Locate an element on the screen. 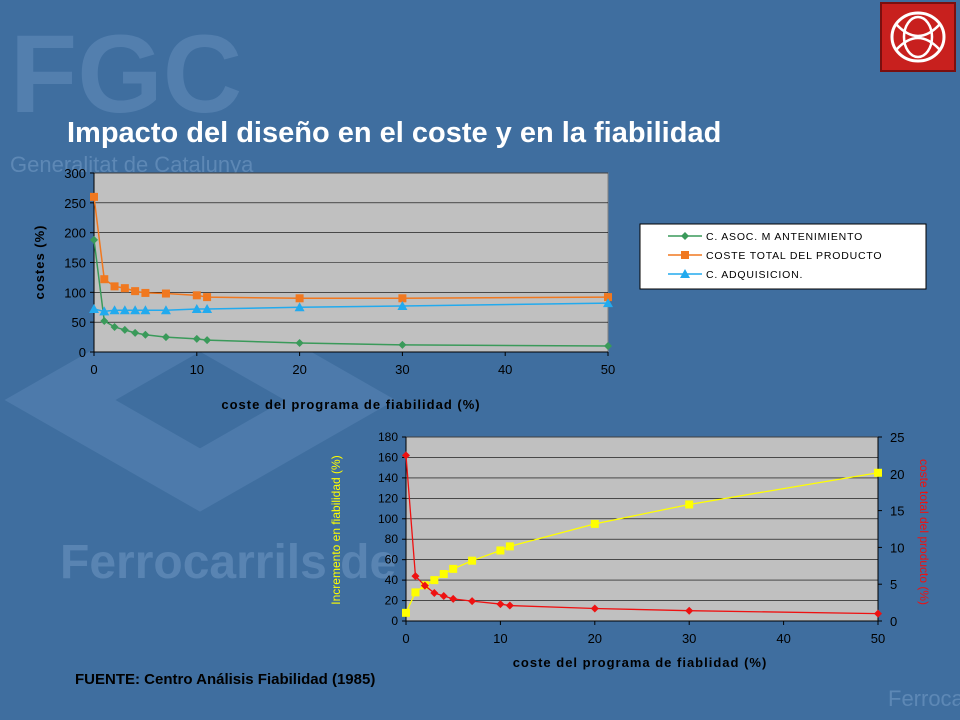 The width and height of the screenshot is (960, 720). legend-label: C. ASOC. M ANTENIMIENTO is located at coordinates (784, 237).